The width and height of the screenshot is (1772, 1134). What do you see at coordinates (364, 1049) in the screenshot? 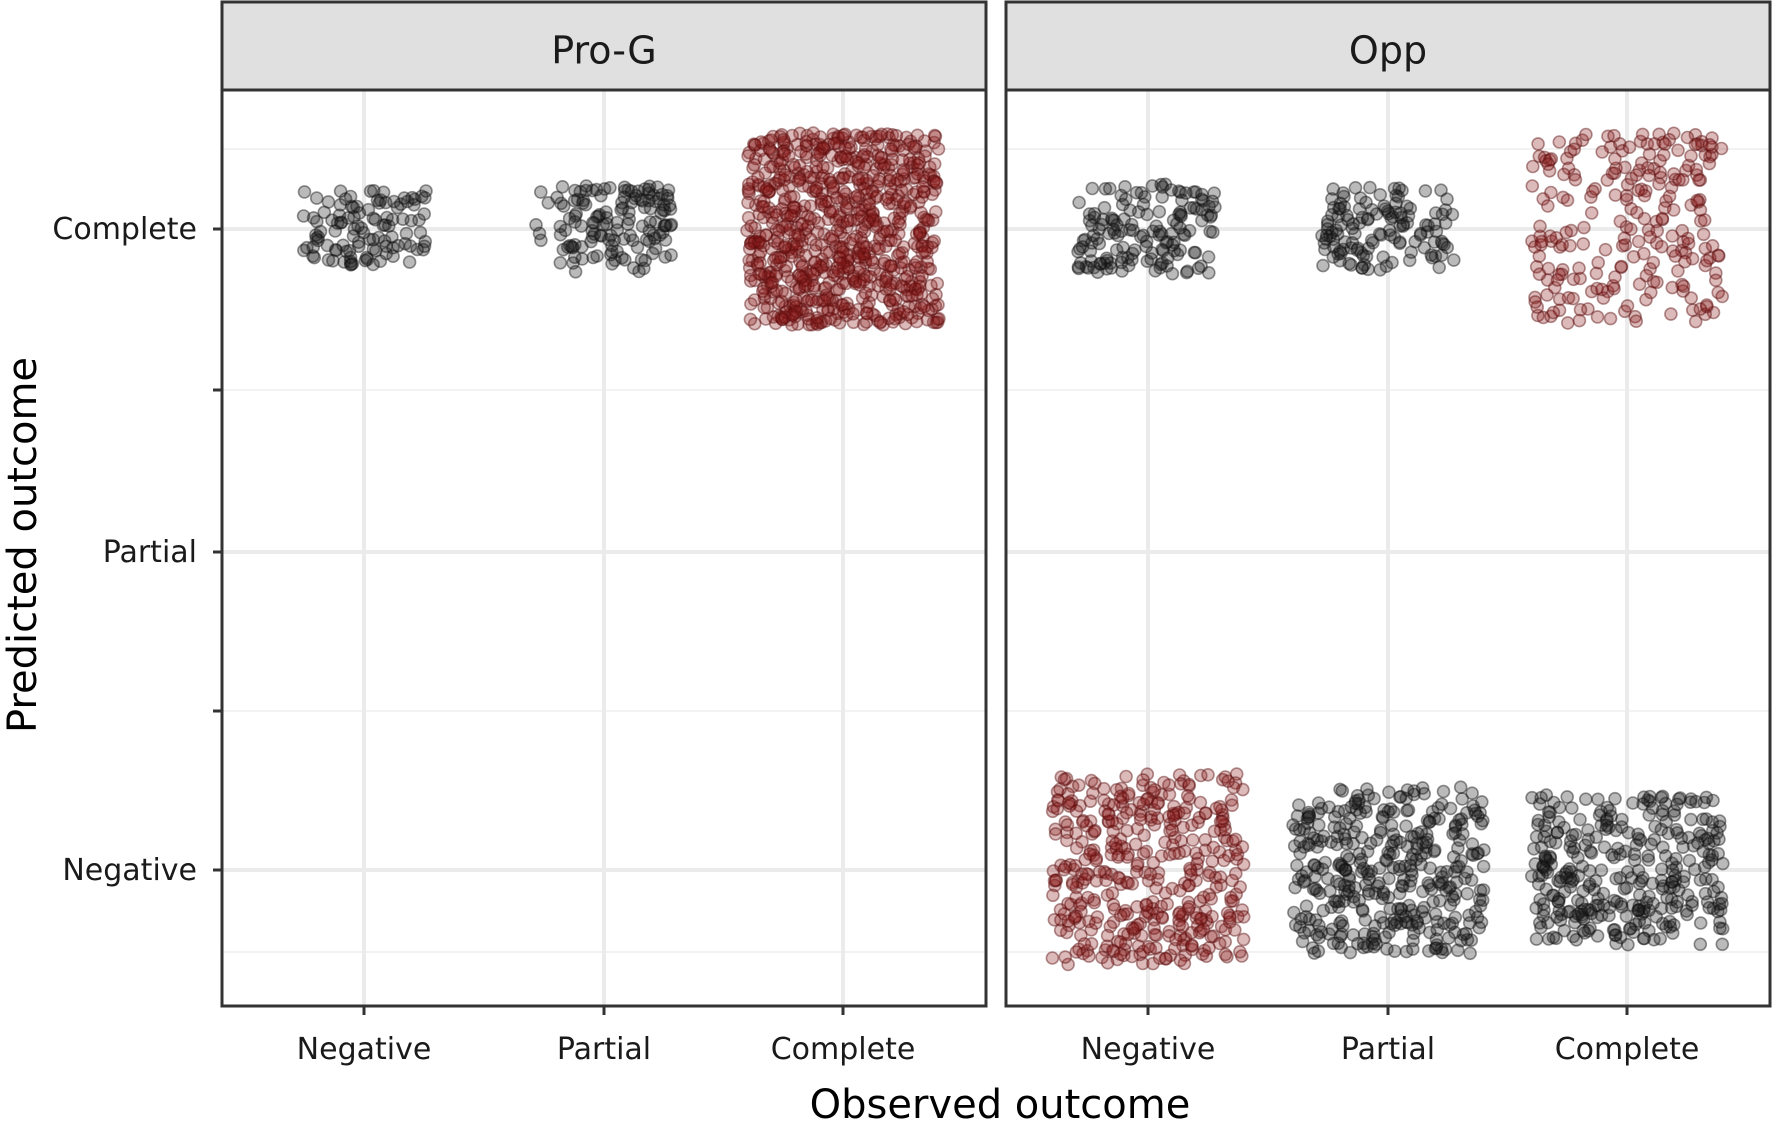
I see `x-tick-label-negative: Negative` at bounding box center [364, 1049].